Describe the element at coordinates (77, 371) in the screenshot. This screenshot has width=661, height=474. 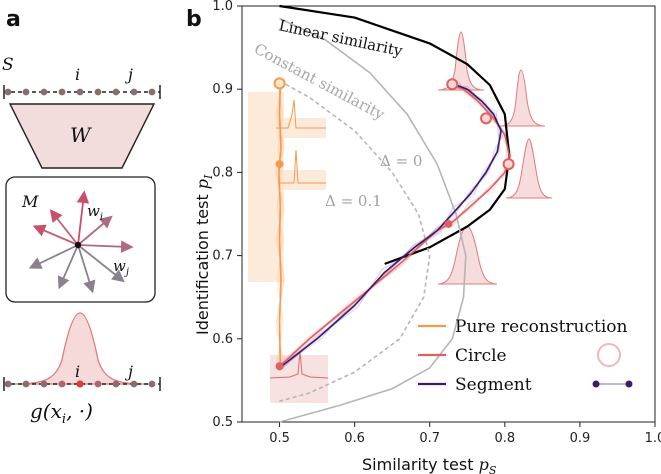
I see `bottom-index-i: i` at that location.